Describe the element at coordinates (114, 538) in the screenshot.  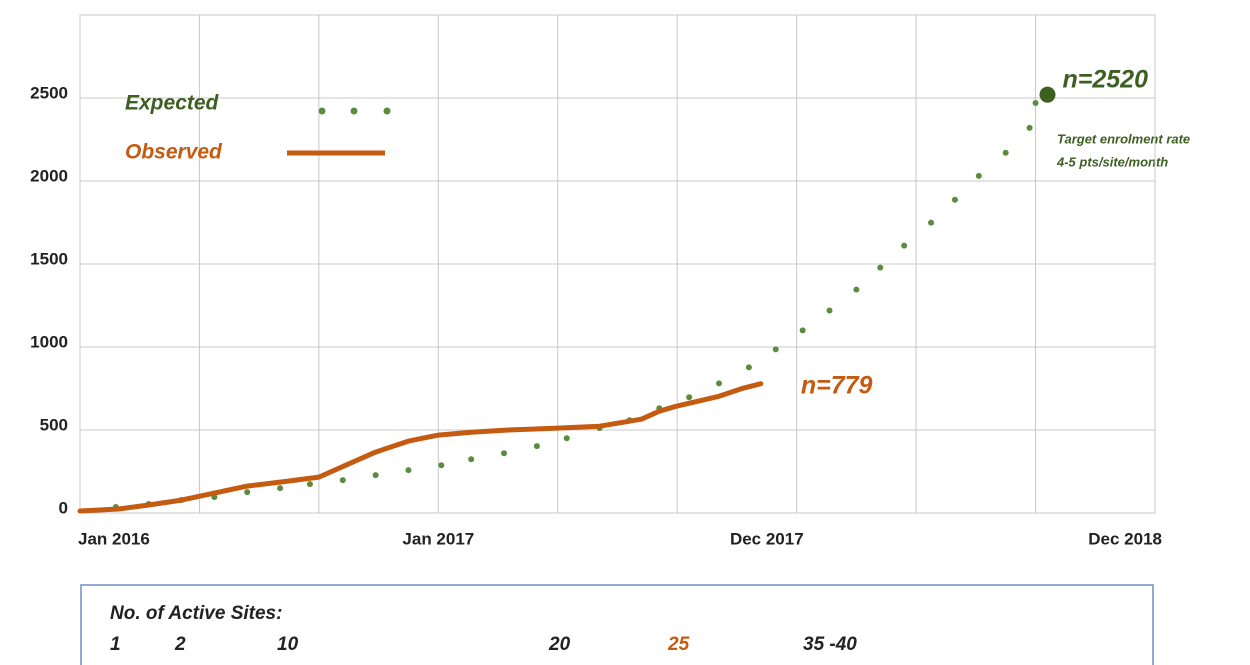
I see `x-tick-label: Jan 2016` at that location.